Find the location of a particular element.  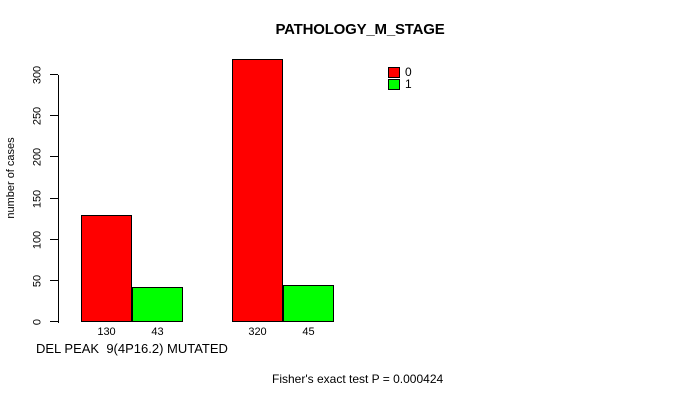

legend-label: 1 is located at coordinates (408, 84).